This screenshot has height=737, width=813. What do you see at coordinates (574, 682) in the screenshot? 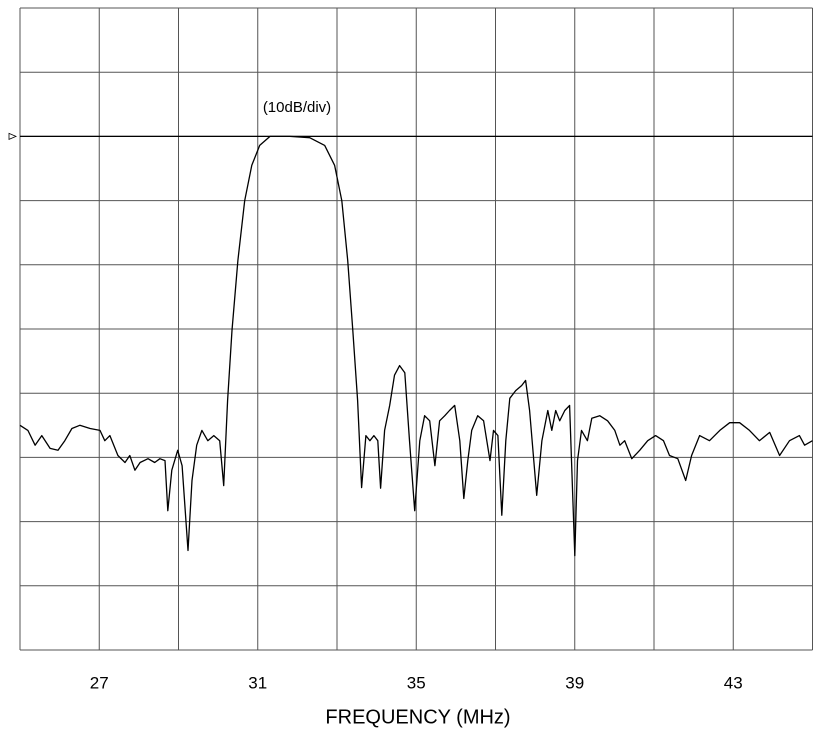
I see `x-tick-label: 39` at bounding box center [574, 682].